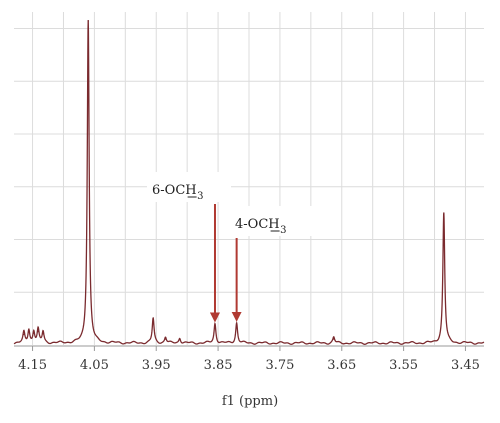 The height and width of the screenshot is (423, 500). Describe the element at coordinates (465, 365) in the screenshot. I see `x-tick-label: 3.45` at that location.